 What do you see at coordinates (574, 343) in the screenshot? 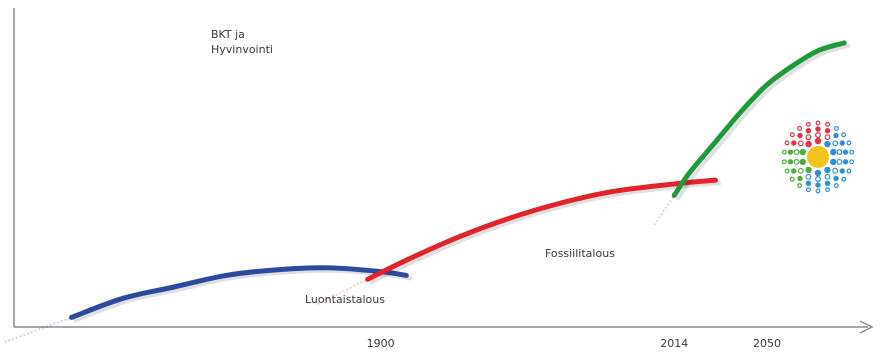
I see `x-tick-labels: 1900 2014 2050` at bounding box center [574, 343].